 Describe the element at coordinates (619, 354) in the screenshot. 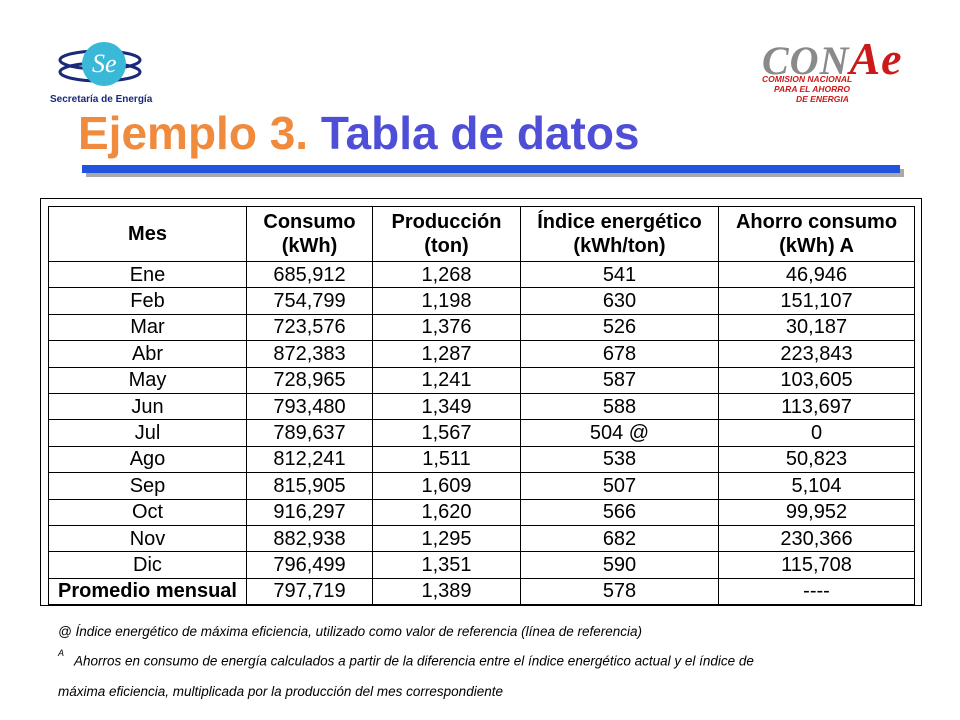

I see `cell-indice: 678` at that location.